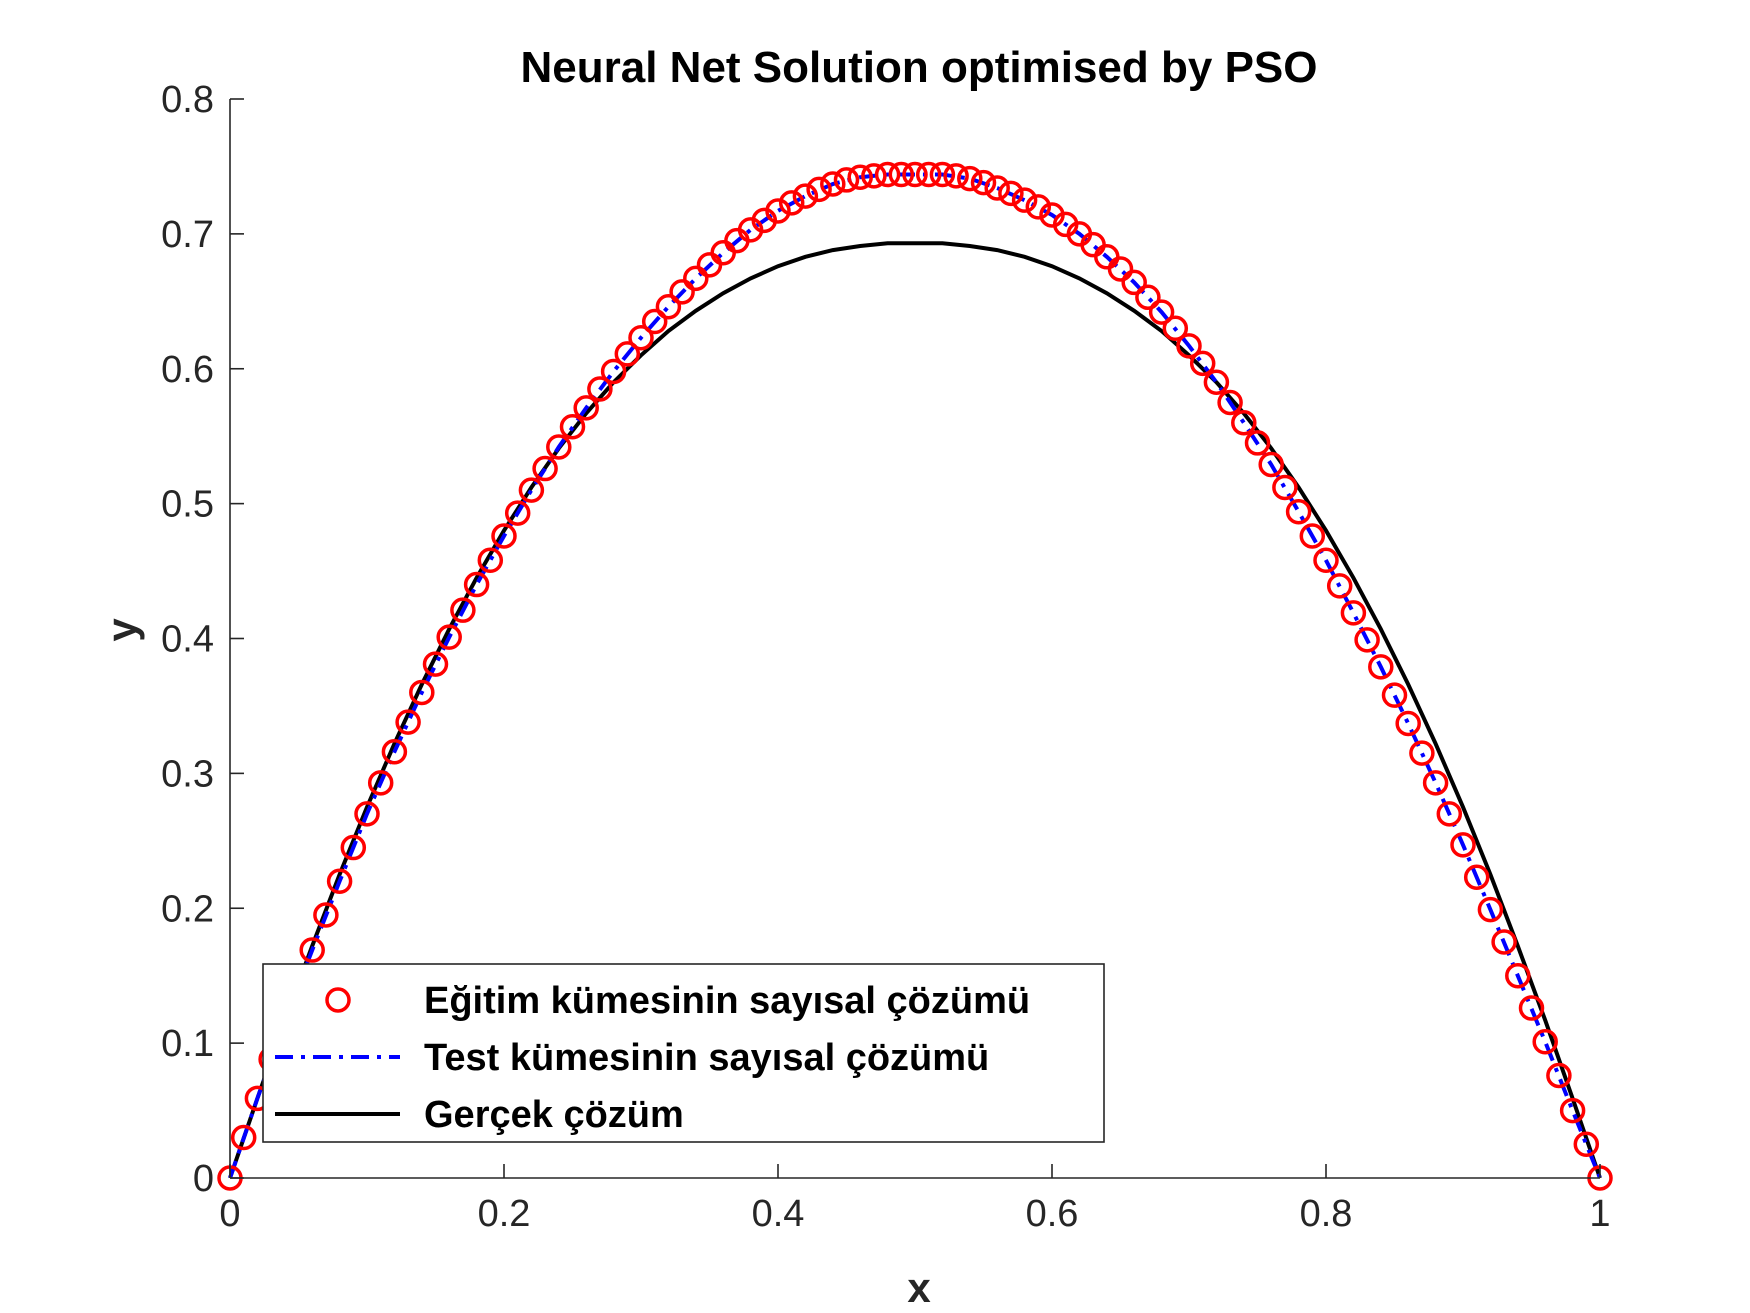 The width and height of the screenshot is (1750, 1313). I want to click on legend-box, so click(683, 1053).